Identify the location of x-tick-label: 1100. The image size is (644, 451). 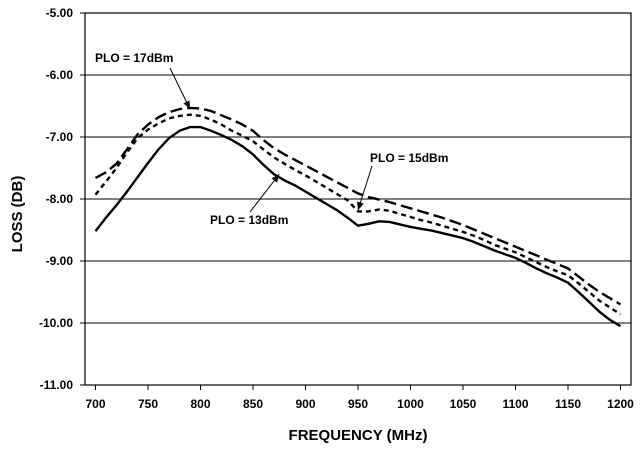
(515, 404).